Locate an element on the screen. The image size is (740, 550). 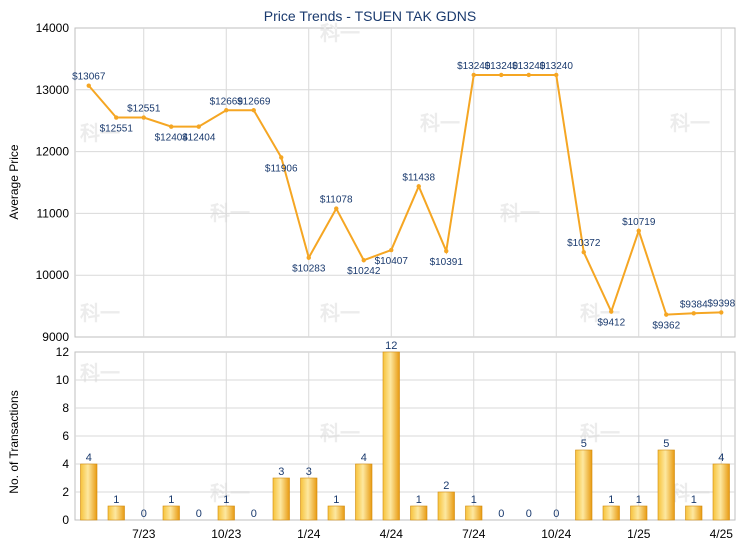
price-y-tick-label: 10000 is located at coordinates (53, 275).